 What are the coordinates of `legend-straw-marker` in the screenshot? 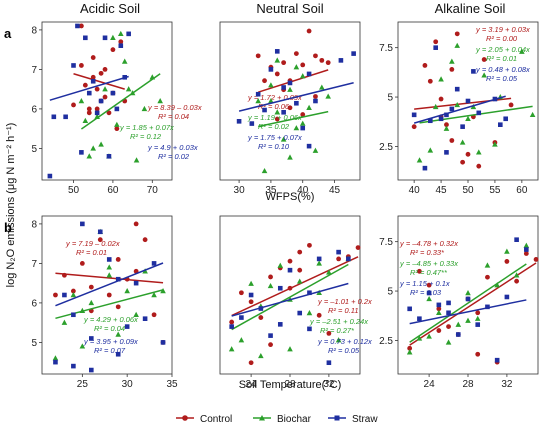 It's located at (337, 418).